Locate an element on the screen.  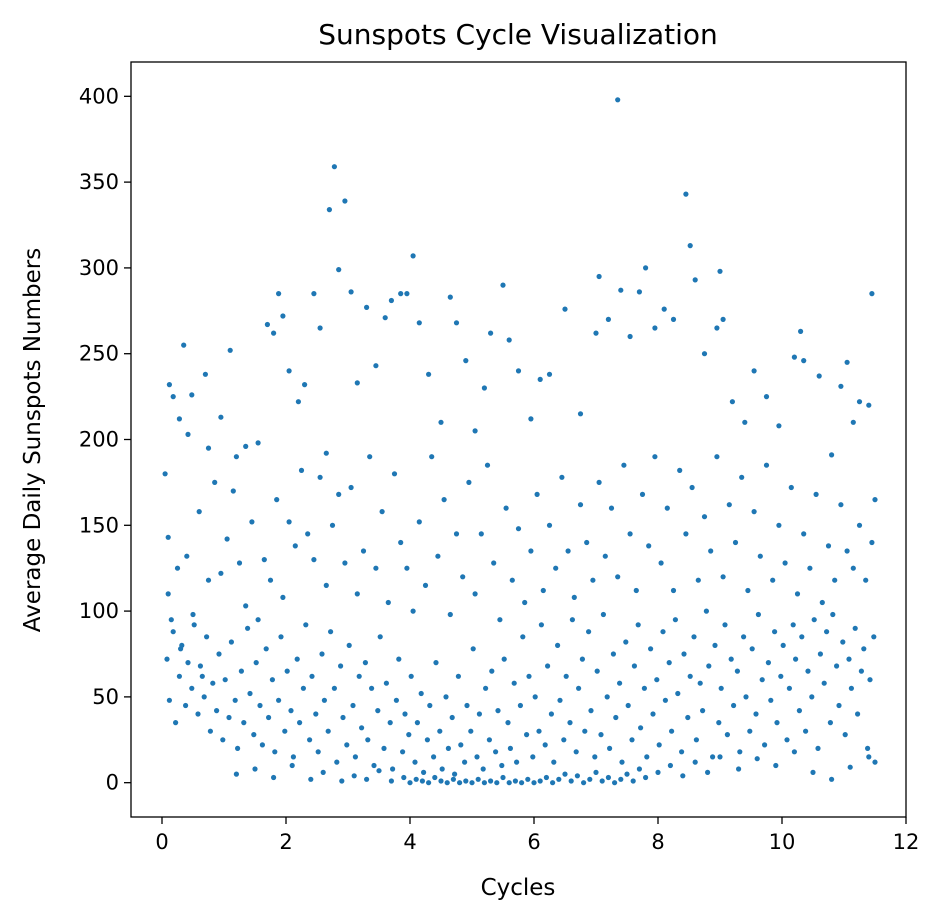
y-tick-label: 0 is located at coordinates (112, 783).